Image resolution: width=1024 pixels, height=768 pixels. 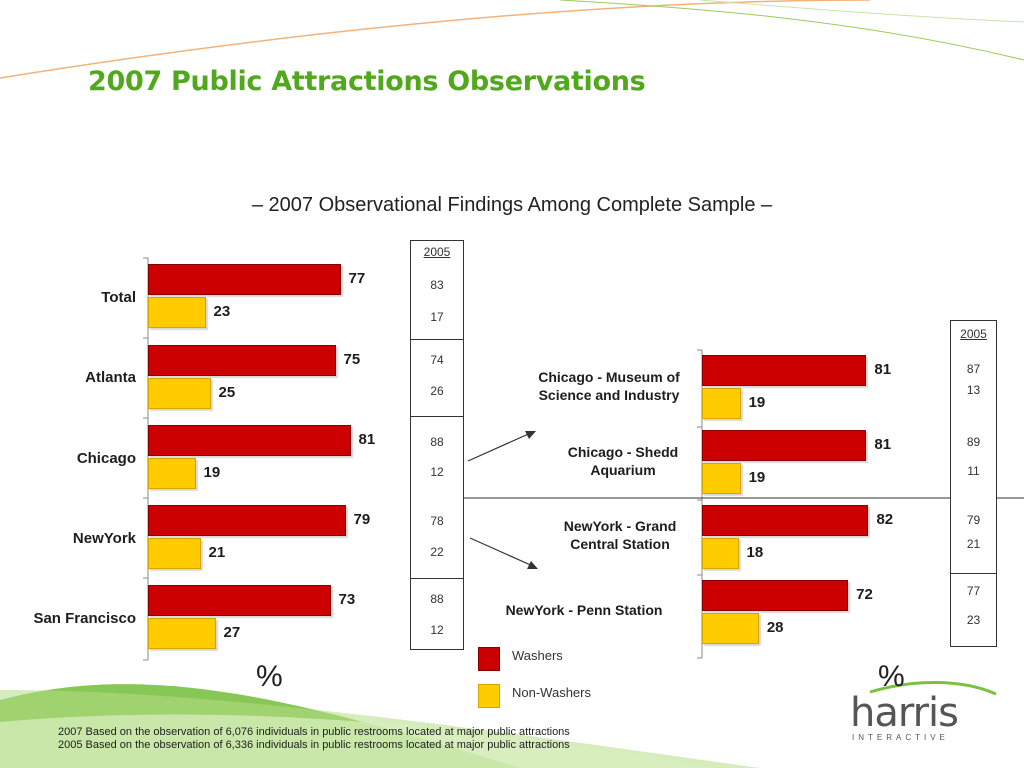 I want to click on comparison-2005-non-washers: 11, so click(x=973, y=471).